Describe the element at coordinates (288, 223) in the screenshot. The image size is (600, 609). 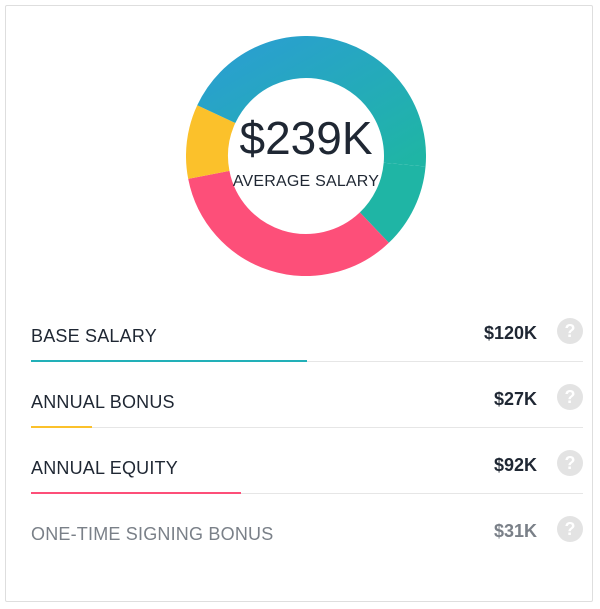
I see `donut-segment-annual-equity` at that location.